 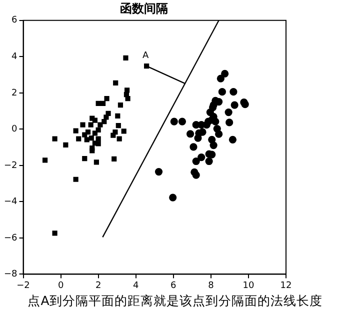 I want to click on text: 点A到分隔平面的距离就是该点到分隔面的法线长度, so click(x=175, y=301).